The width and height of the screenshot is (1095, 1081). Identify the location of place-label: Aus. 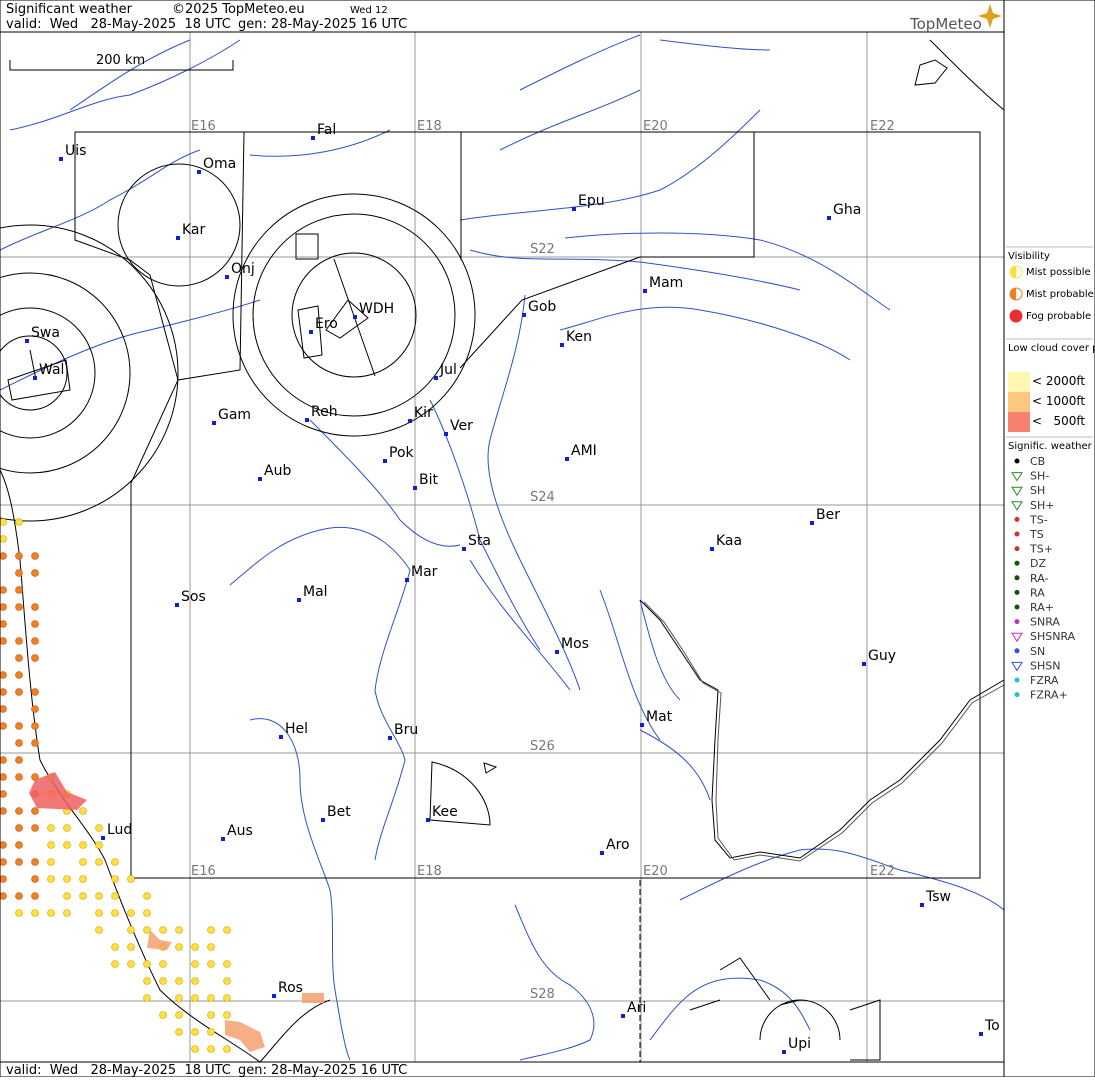
(240, 831).